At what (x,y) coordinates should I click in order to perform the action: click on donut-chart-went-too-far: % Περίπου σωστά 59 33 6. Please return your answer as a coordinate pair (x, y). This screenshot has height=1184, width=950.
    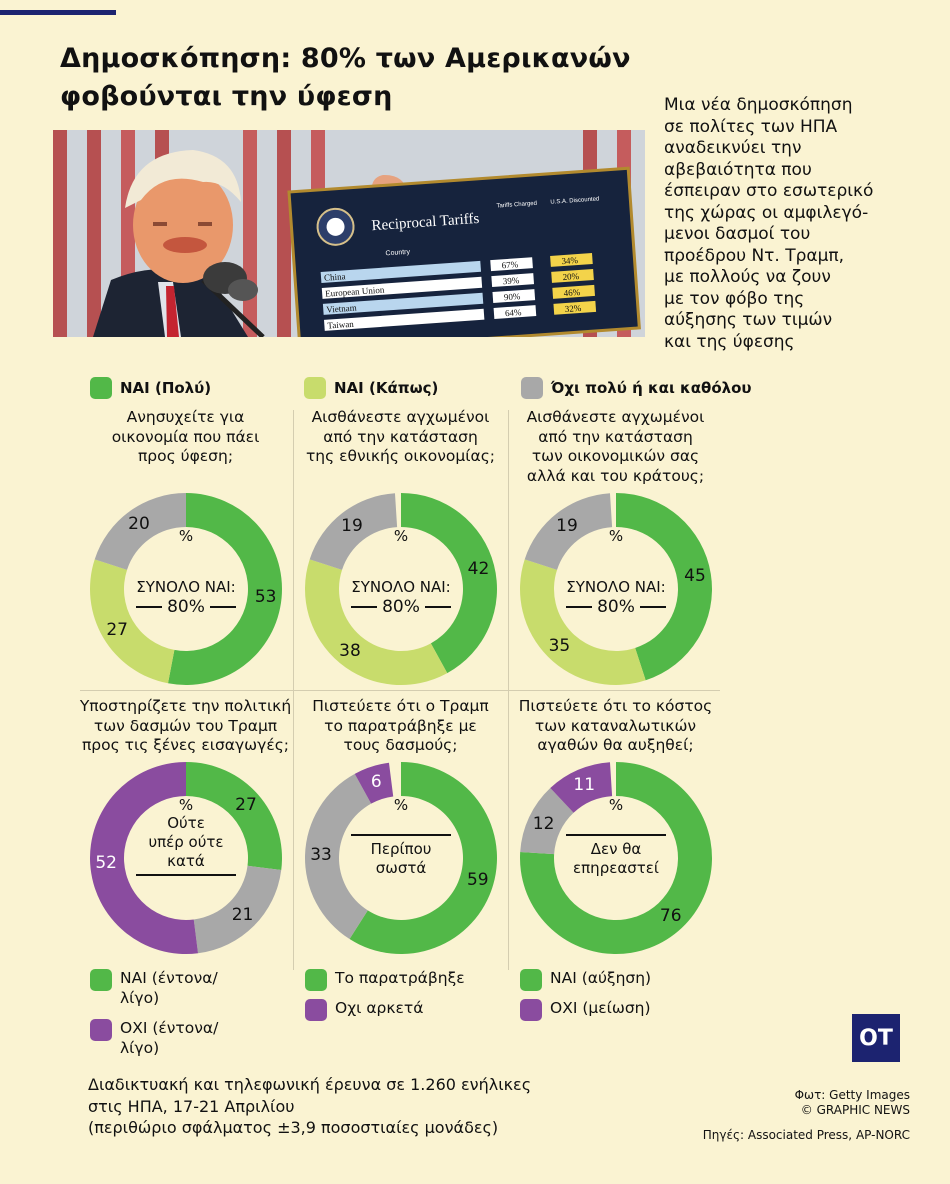
    Looking at the image, I should click on (401, 858).